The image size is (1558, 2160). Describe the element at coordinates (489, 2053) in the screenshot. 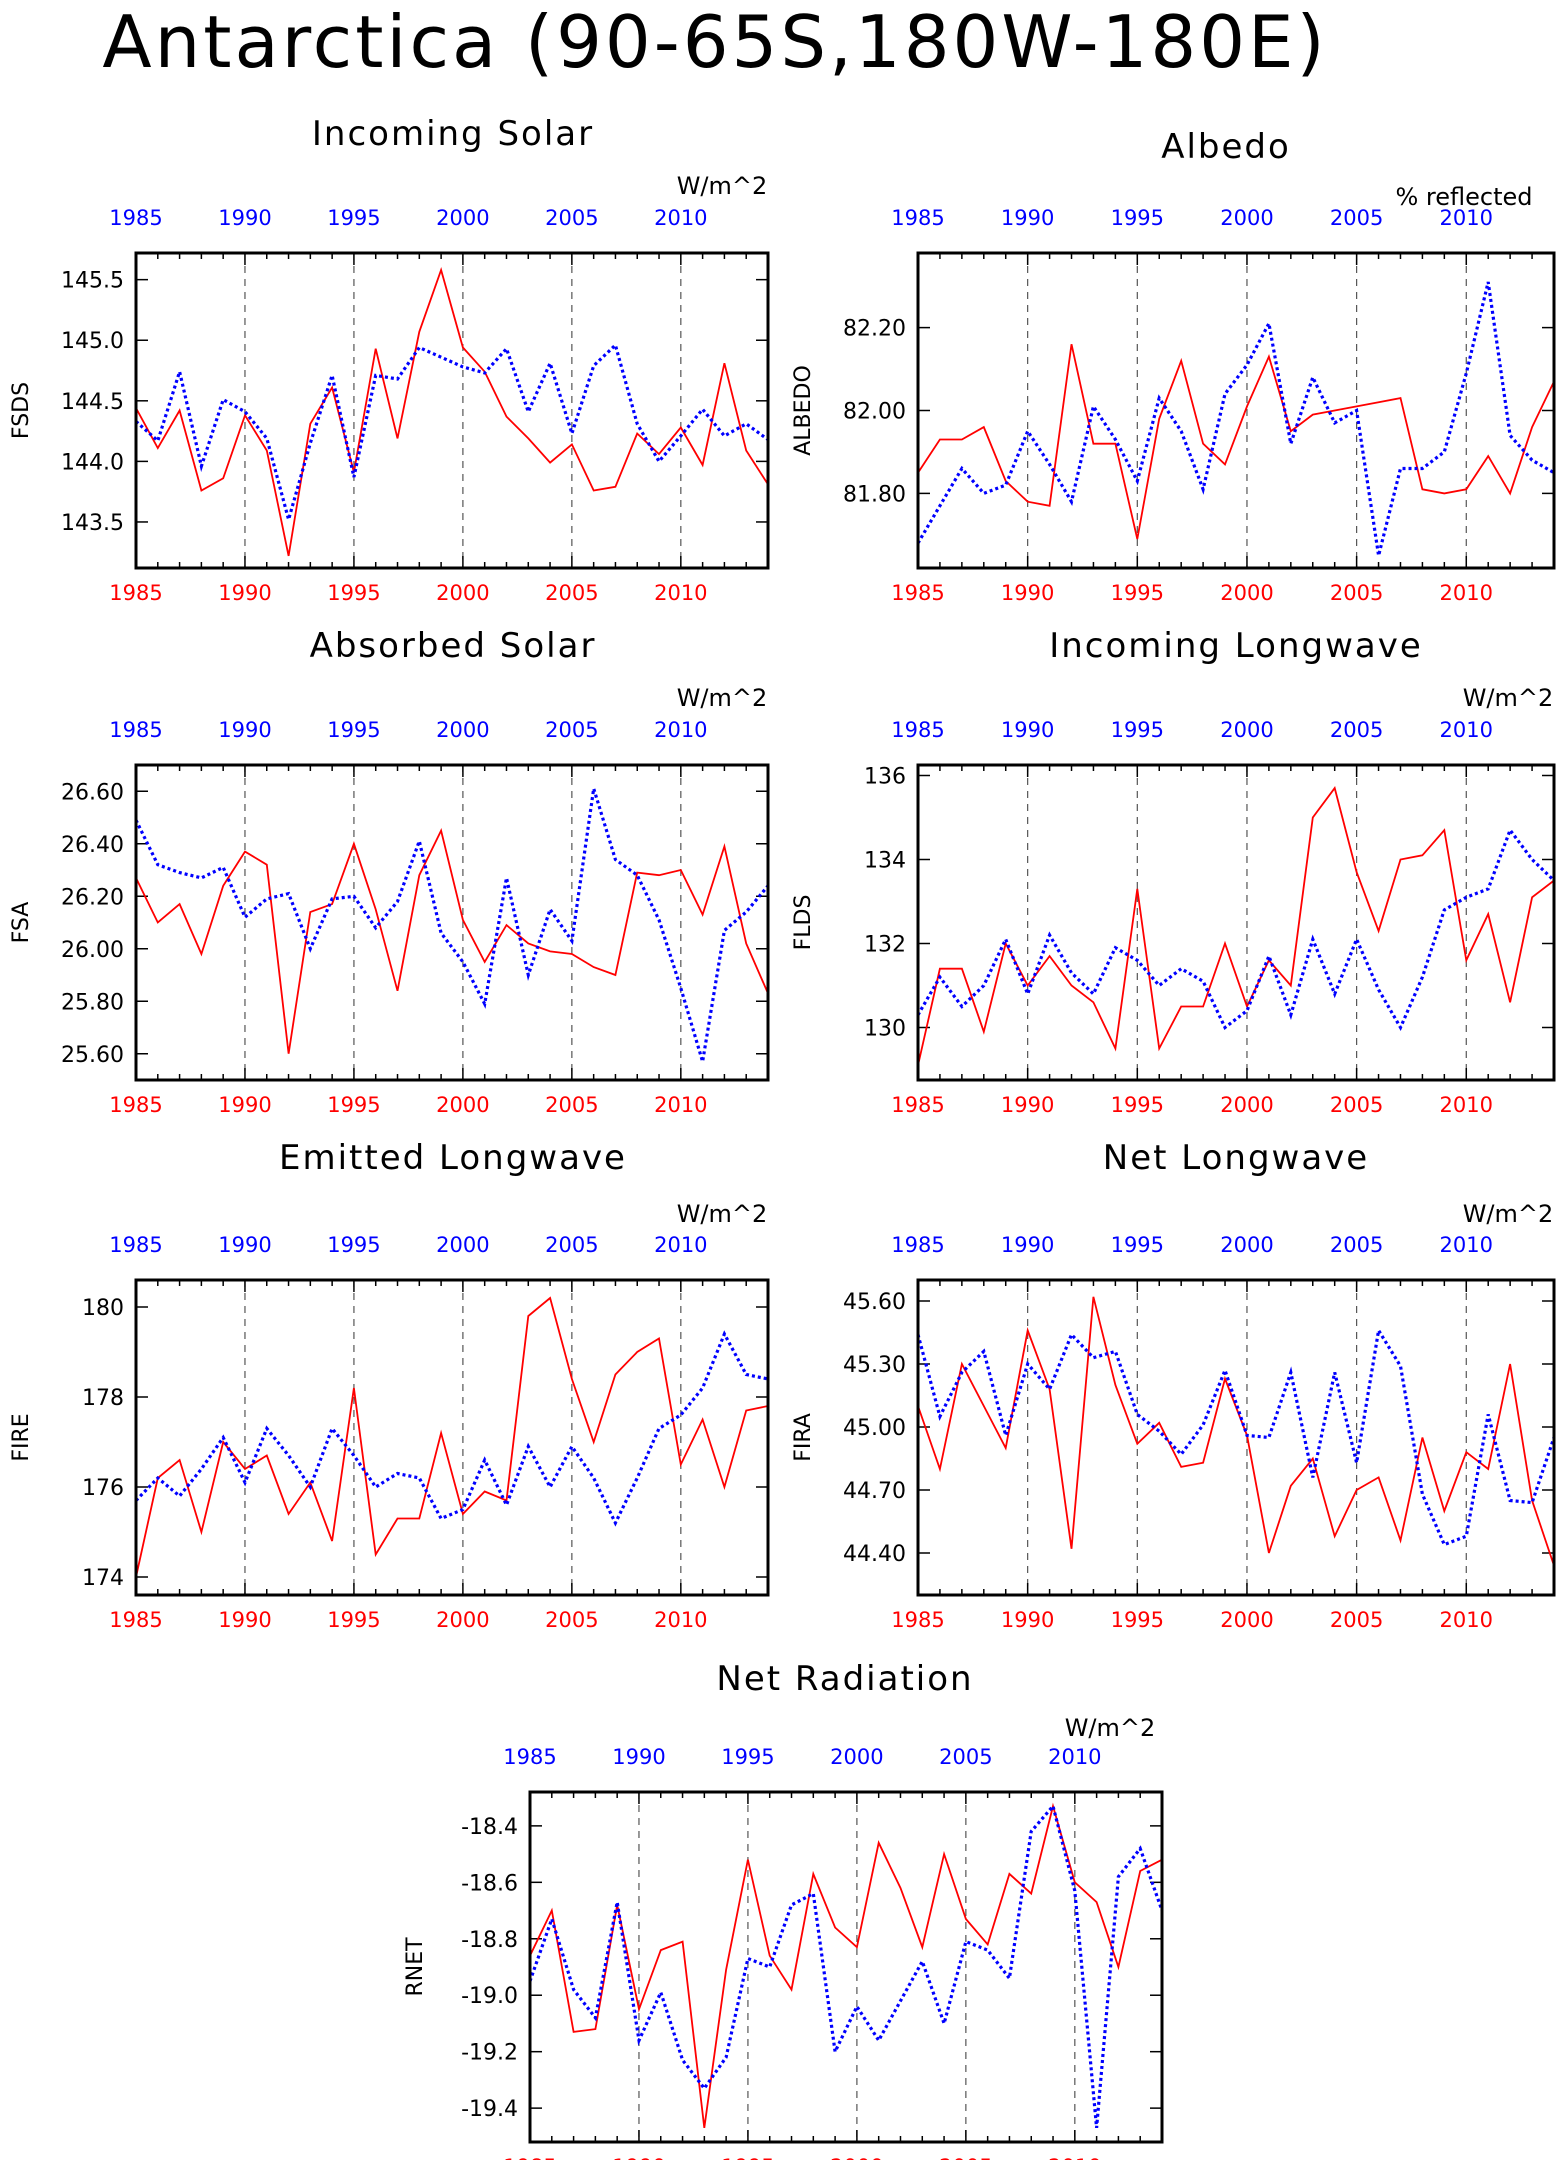

I see `y-tick-label: -19.2` at that location.